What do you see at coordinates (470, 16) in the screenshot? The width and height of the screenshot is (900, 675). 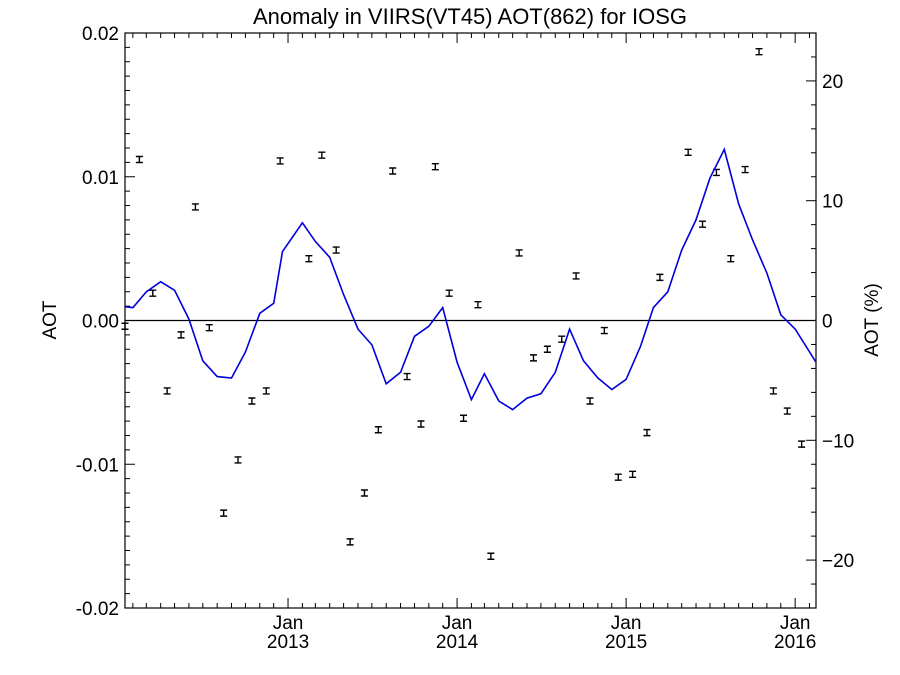 I see `chart-title: Anomaly in VIIRS(VT45) AOT(862) for IOSG` at bounding box center [470, 16].